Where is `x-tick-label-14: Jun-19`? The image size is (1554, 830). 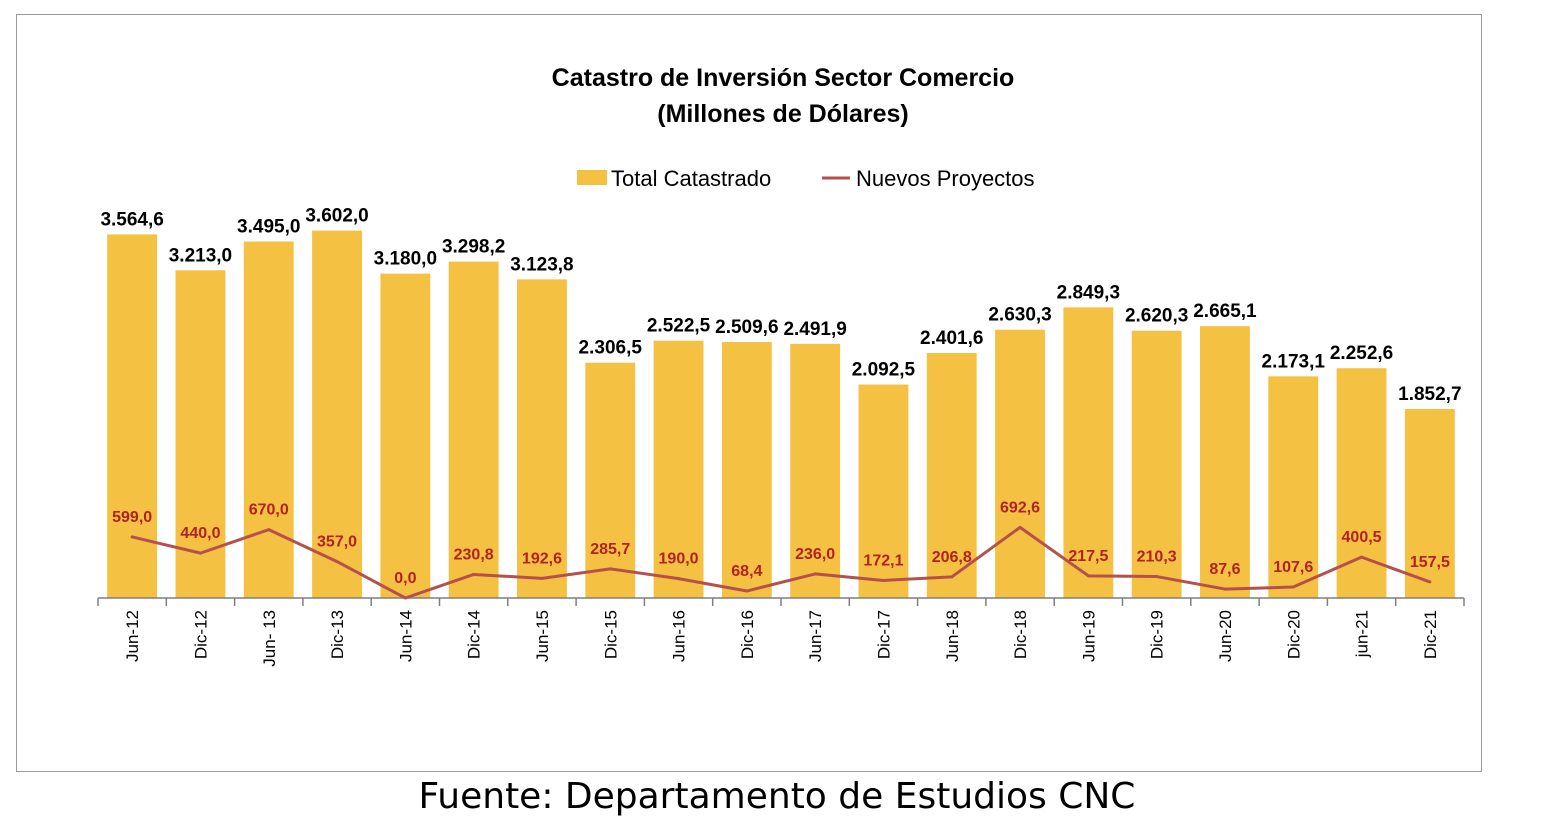 x-tick-label-14: Jun-19 is located at coordinates (1088, 636).